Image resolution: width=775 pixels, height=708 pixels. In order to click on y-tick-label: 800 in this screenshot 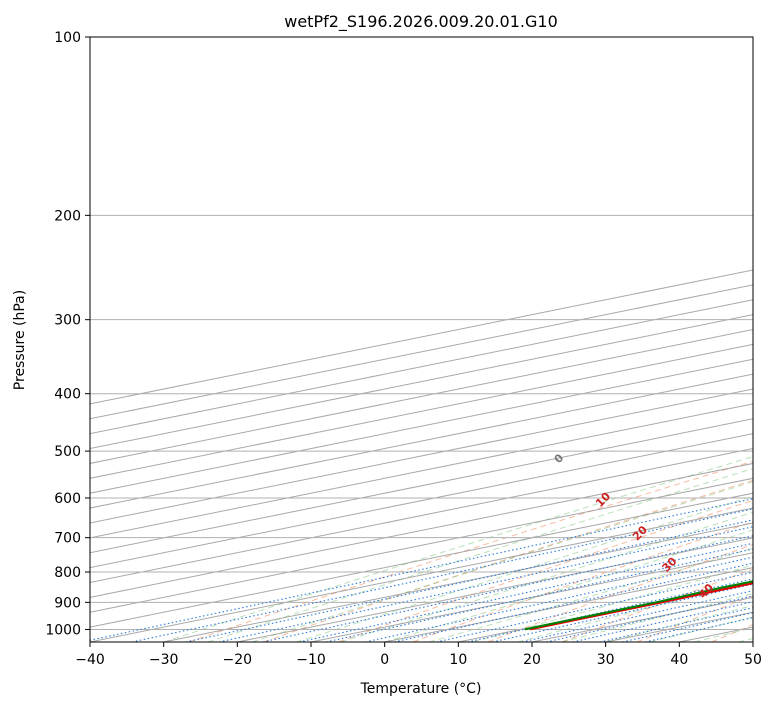, I will do `click(67, 573)`.